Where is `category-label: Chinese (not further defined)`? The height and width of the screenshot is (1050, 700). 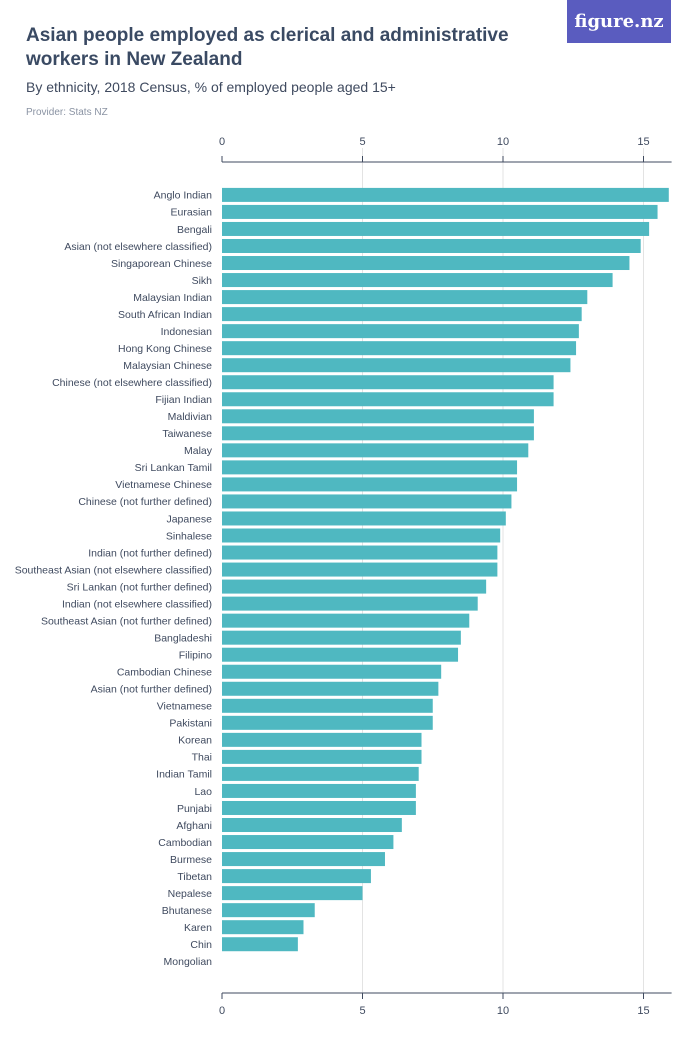
category-label: Chinese (not further defined) is located at coordinates (145, 502).